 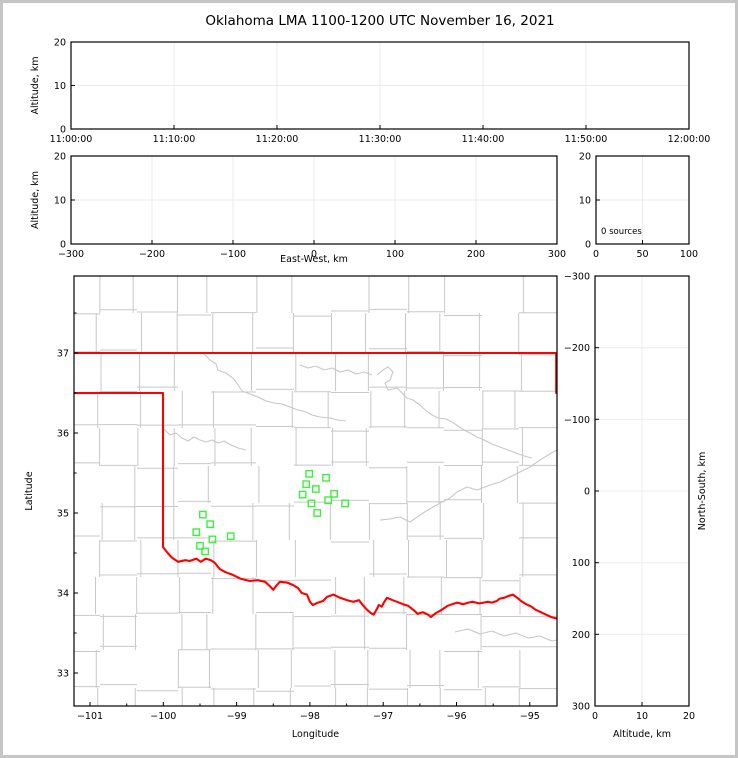 I want to click on svg-text: −99, so click(x=237, y=716).